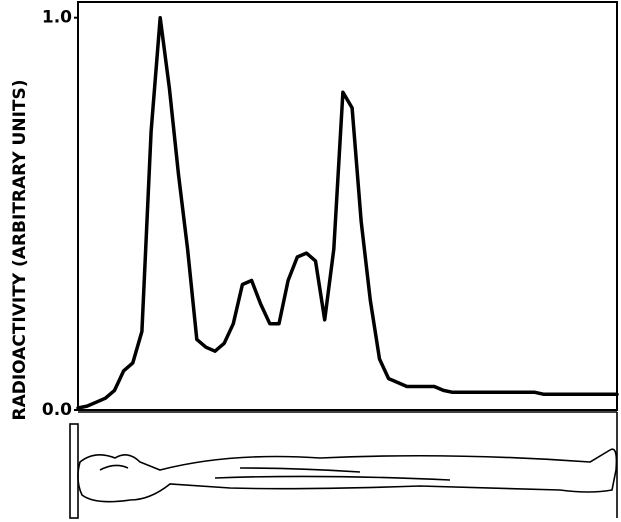 The width and height of the screenshot is (621, 522). Describe the element at coordinates (57, 410) in the screenshot. I see `y-tick-label: 0.0` at that location.